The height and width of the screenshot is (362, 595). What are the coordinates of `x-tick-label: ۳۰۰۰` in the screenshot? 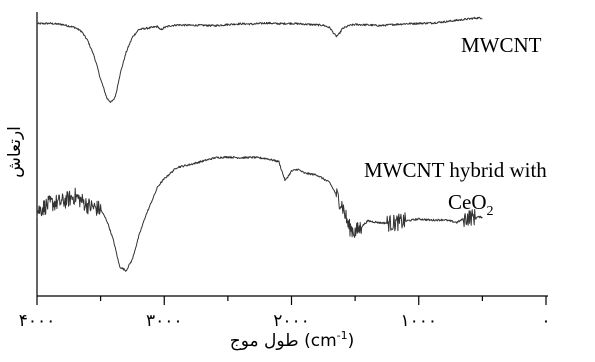 It's located at (164, 321).